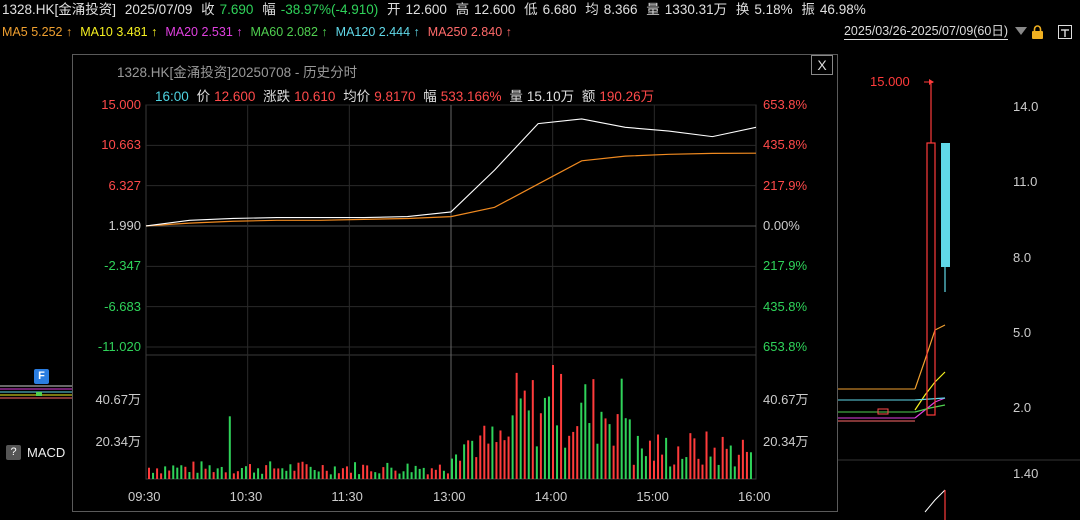  I want to click on expand-icon, so click(1065, 32).